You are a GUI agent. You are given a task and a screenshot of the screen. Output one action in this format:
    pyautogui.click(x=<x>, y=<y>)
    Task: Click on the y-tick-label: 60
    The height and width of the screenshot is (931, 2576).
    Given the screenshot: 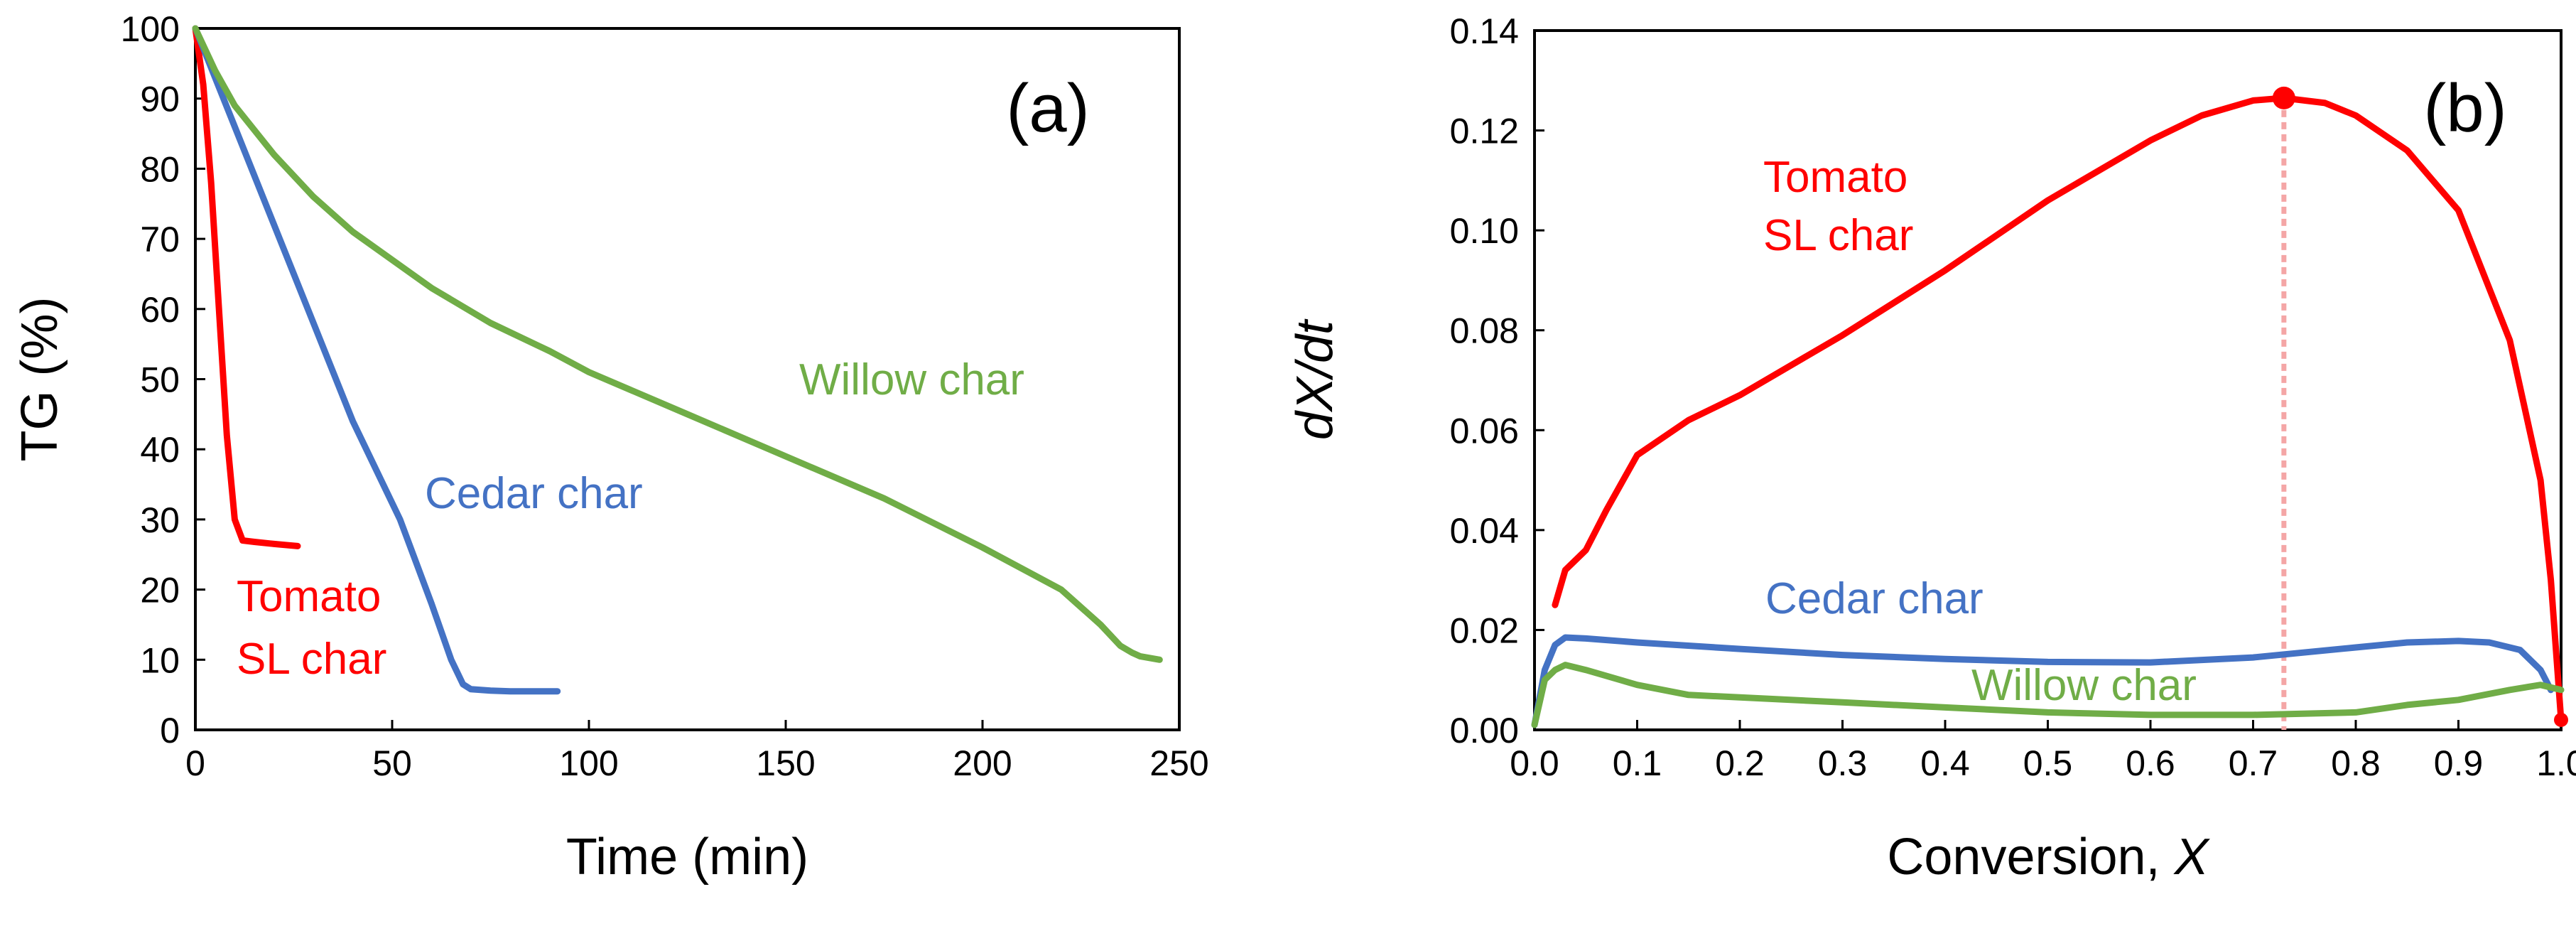 What is the action you would take?
    pyautogui.click(x=160, y=310)
    